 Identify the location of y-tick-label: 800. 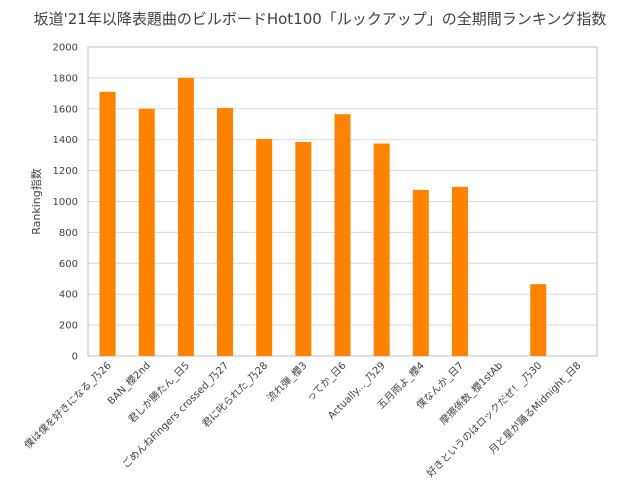
(68, 233).